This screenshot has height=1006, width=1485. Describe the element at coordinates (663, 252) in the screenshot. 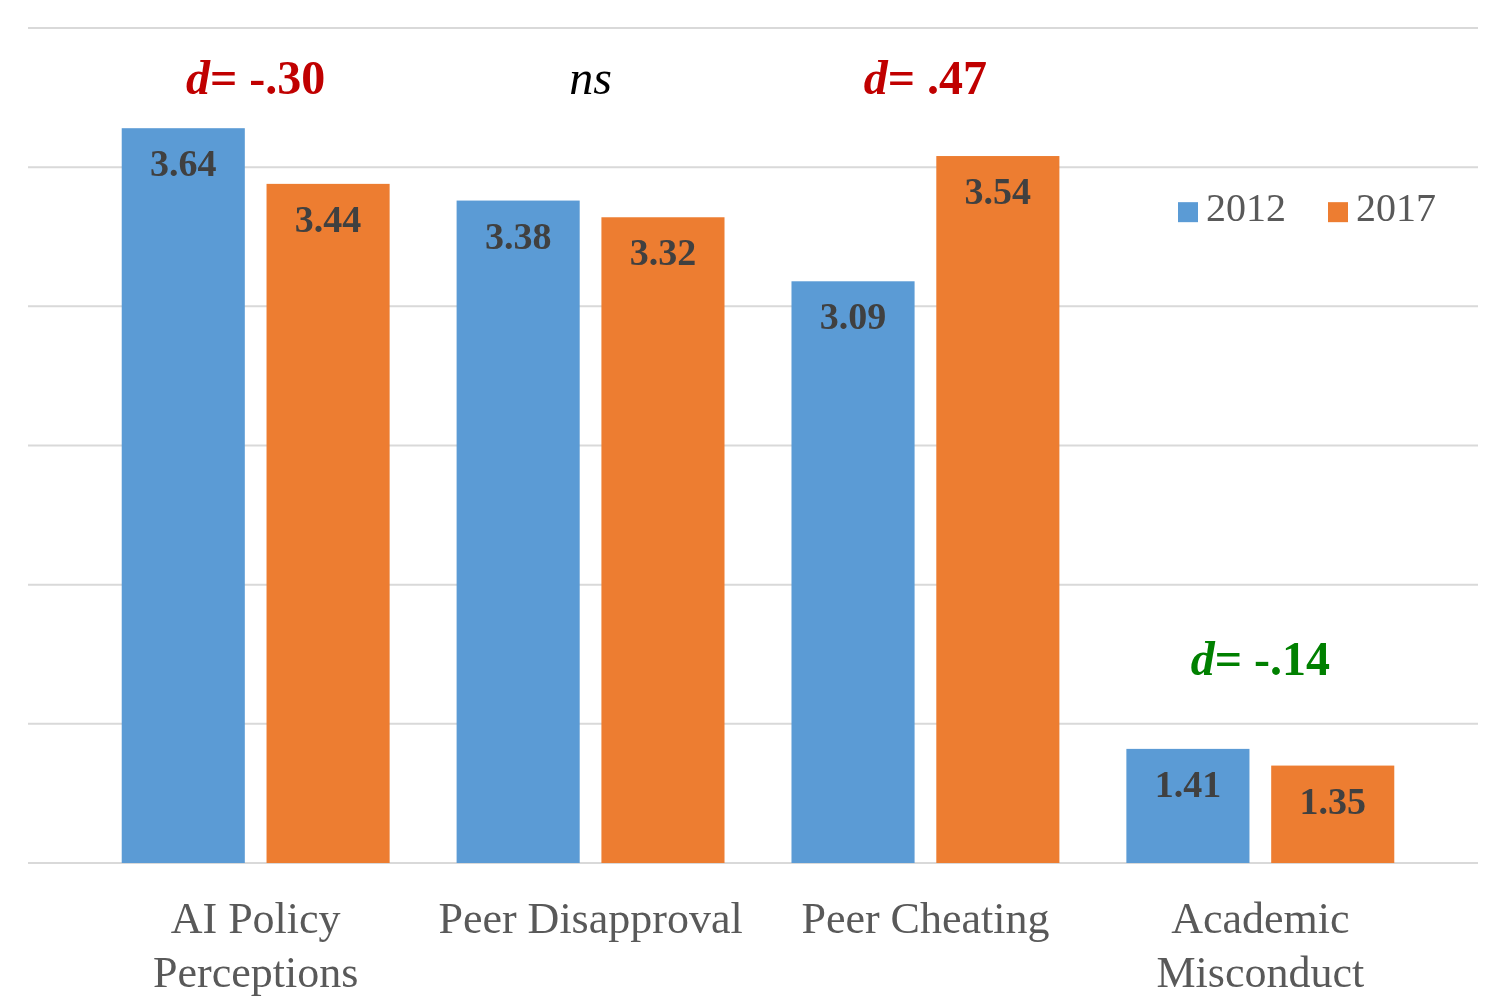

I see `data-label: 3.32` at that location.